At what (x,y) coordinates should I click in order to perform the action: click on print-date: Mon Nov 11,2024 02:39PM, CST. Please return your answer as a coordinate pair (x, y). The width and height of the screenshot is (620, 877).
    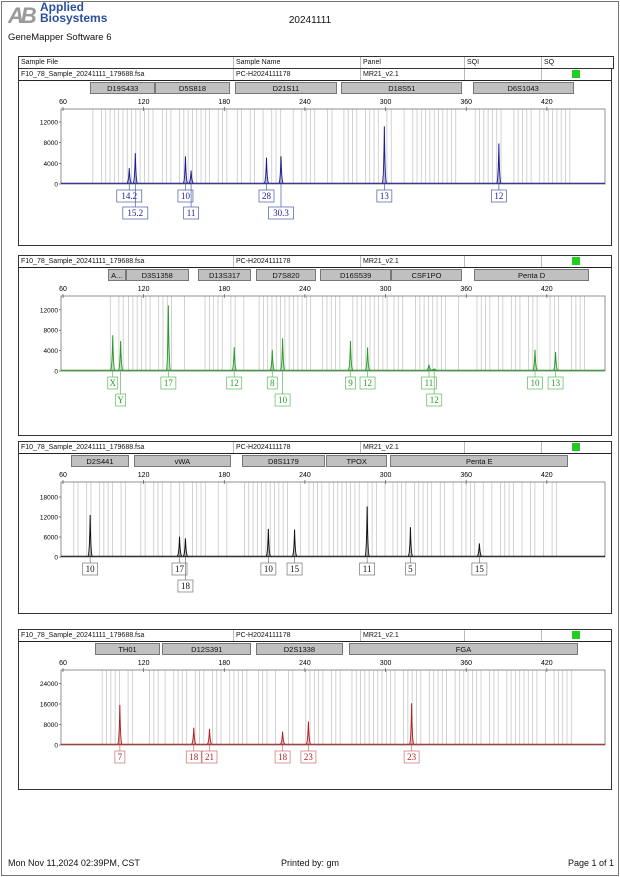
    Looking at the image, I should click on (74, 863).